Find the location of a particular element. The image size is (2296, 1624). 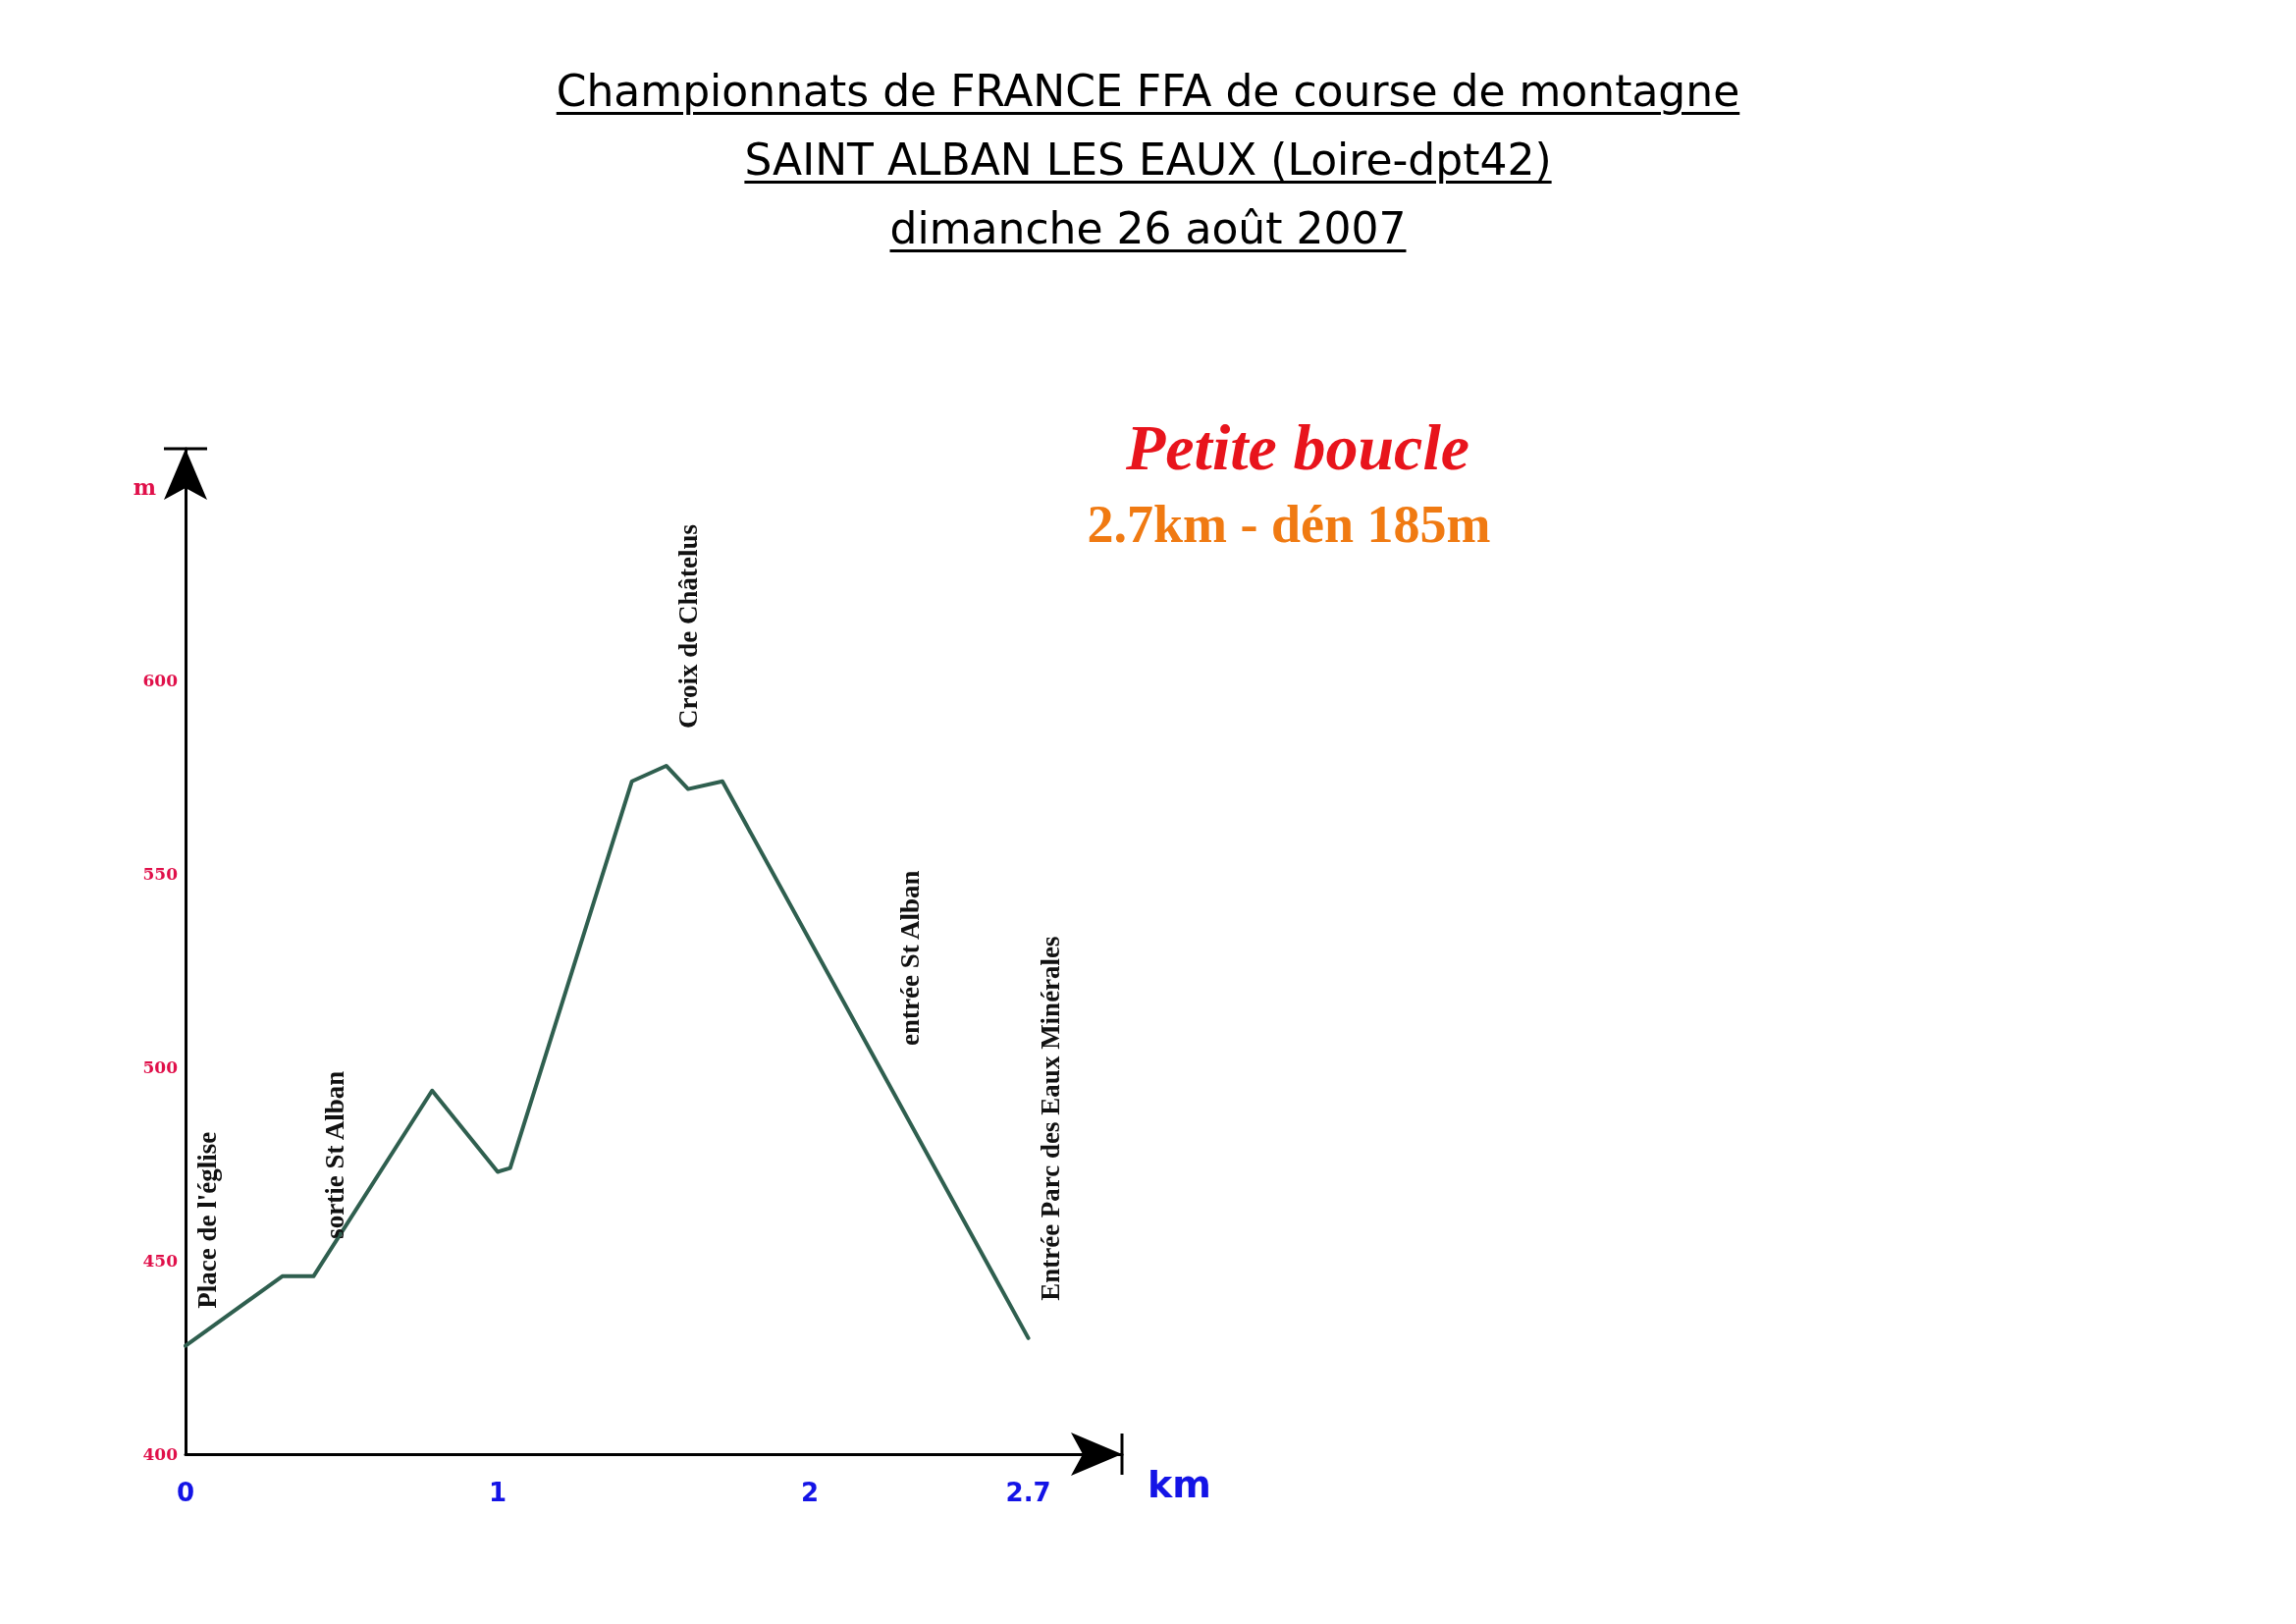

y-axis-title: m is located at coordinates (145, 487).